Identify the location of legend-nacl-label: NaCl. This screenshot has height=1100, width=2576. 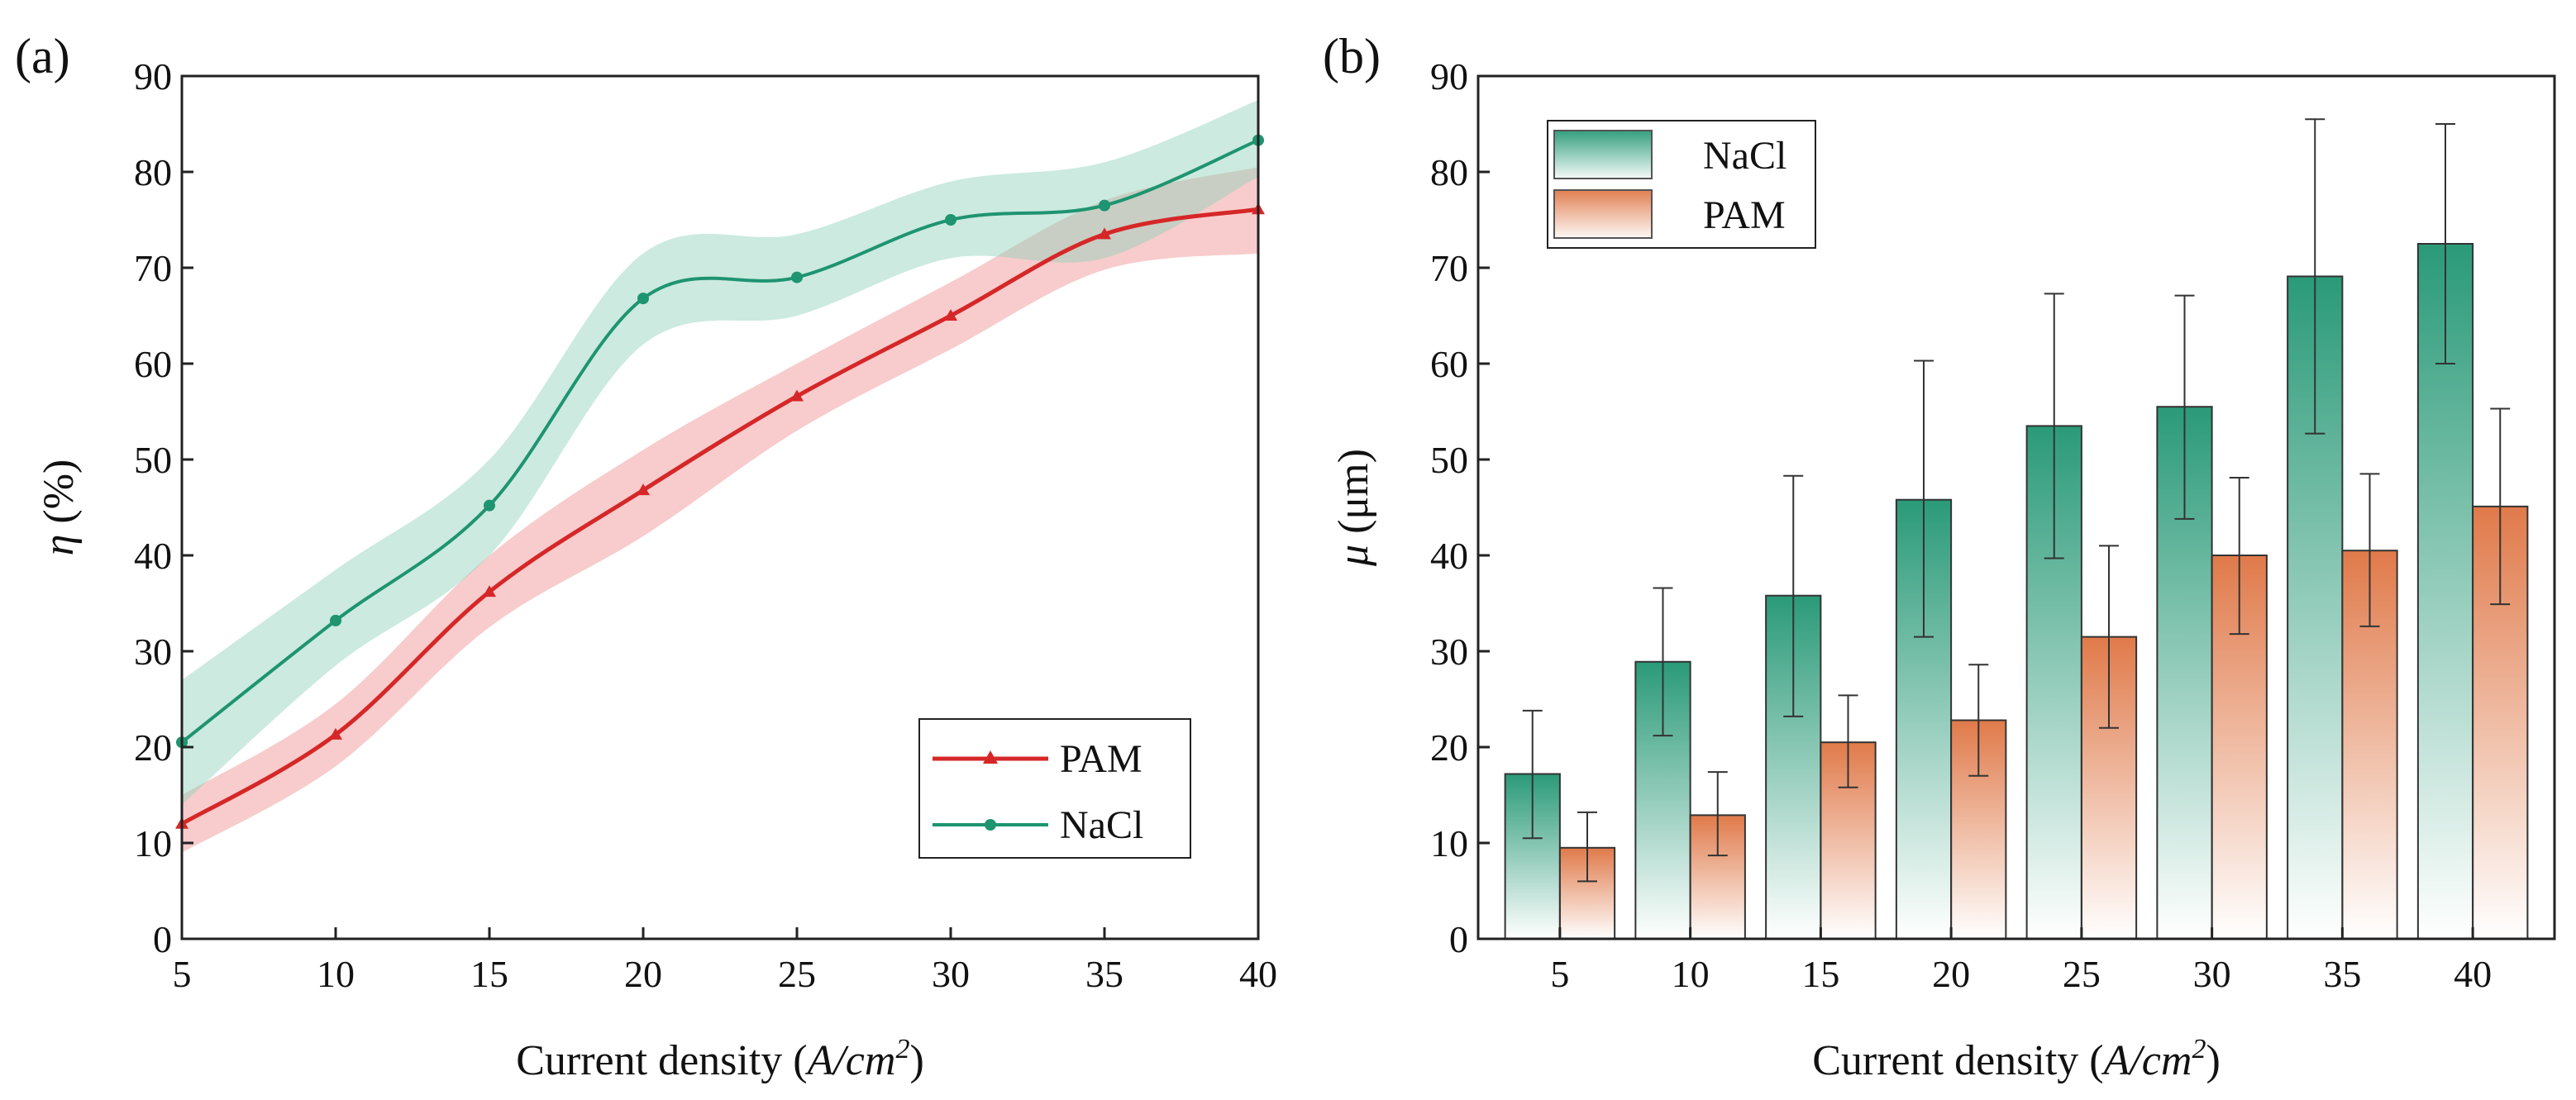
(1101, 825).